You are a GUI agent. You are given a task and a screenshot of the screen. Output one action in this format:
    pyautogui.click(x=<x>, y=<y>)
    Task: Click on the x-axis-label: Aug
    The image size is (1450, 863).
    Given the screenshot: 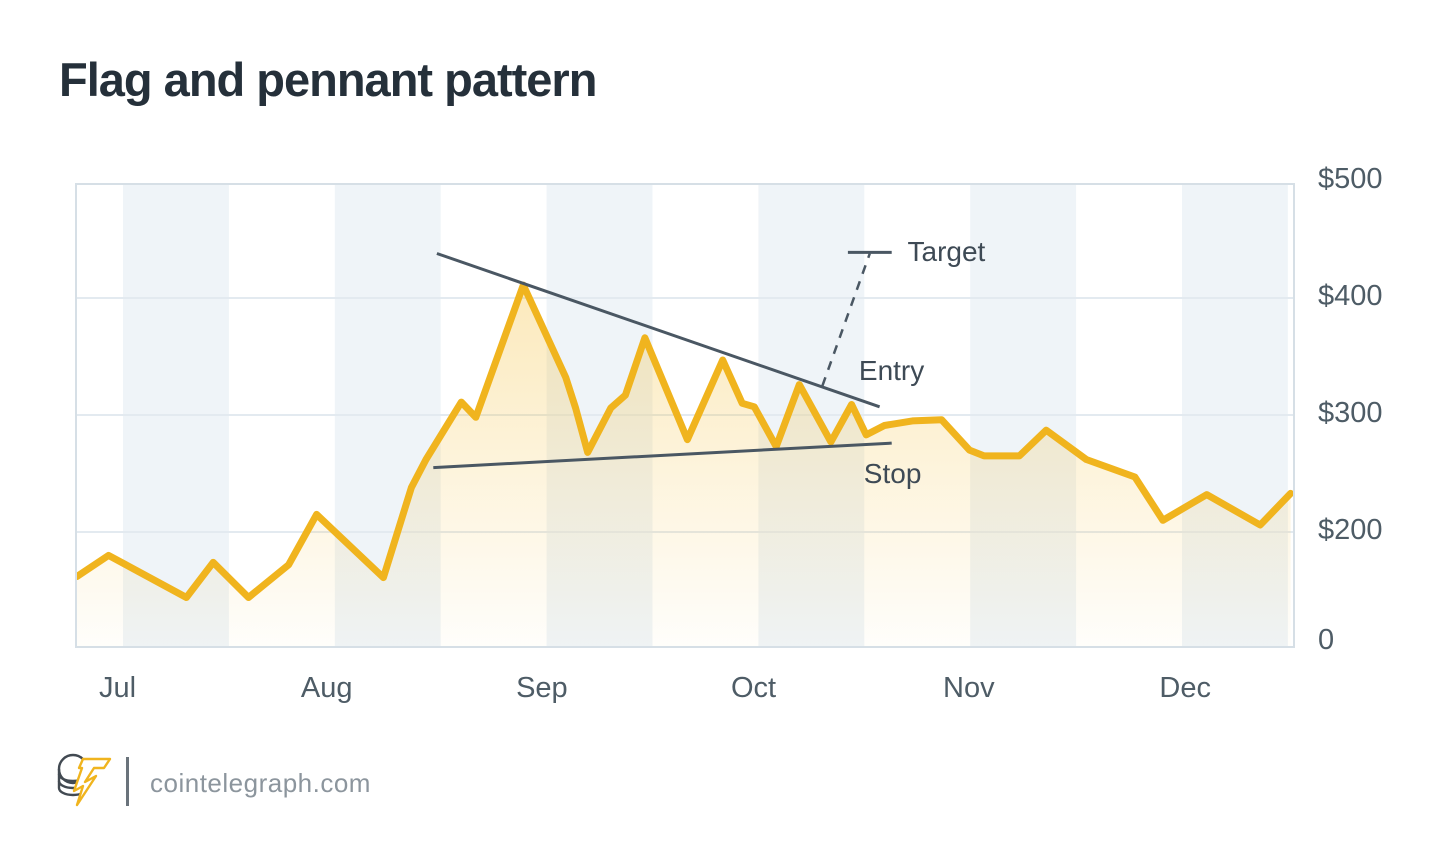 What is the action you would take?
    pyautogui.click(x=326, y=688)
    